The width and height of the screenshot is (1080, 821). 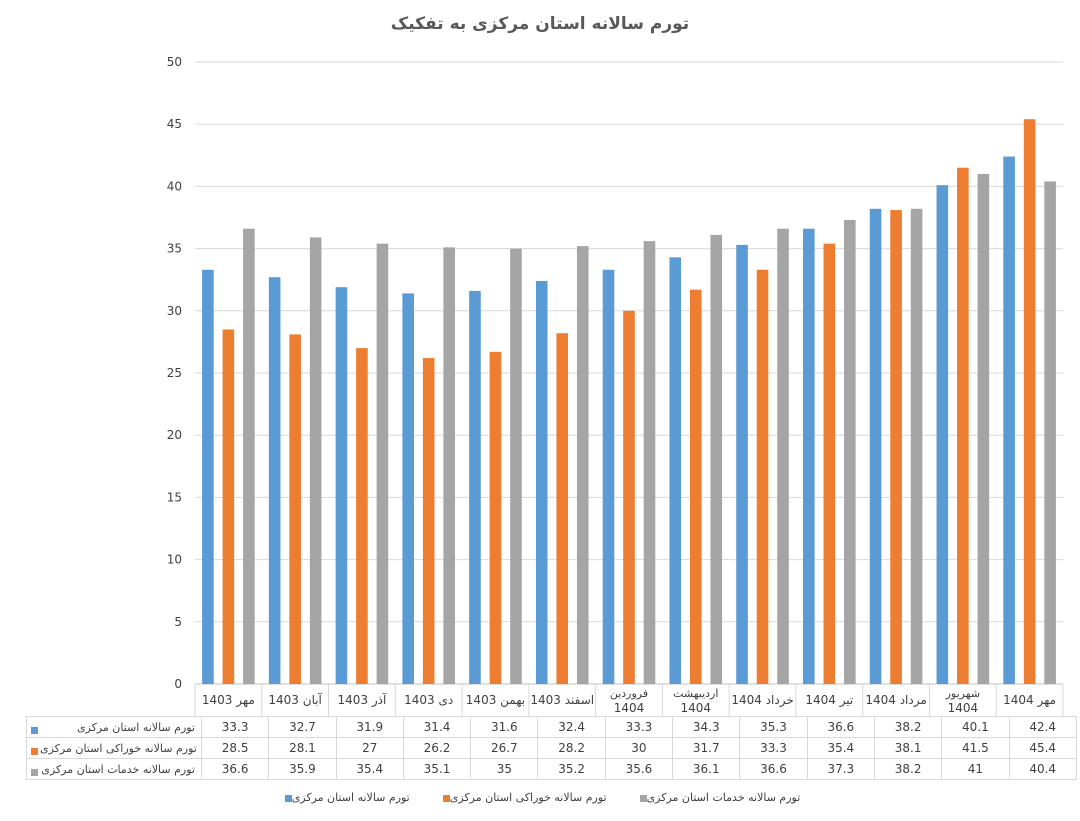 What do you see at coordinates (723, 797) in the screenshot?
I see `legend-label: تورم سالانه خدمات استان مرکزی` at bounding box center [723, 797].